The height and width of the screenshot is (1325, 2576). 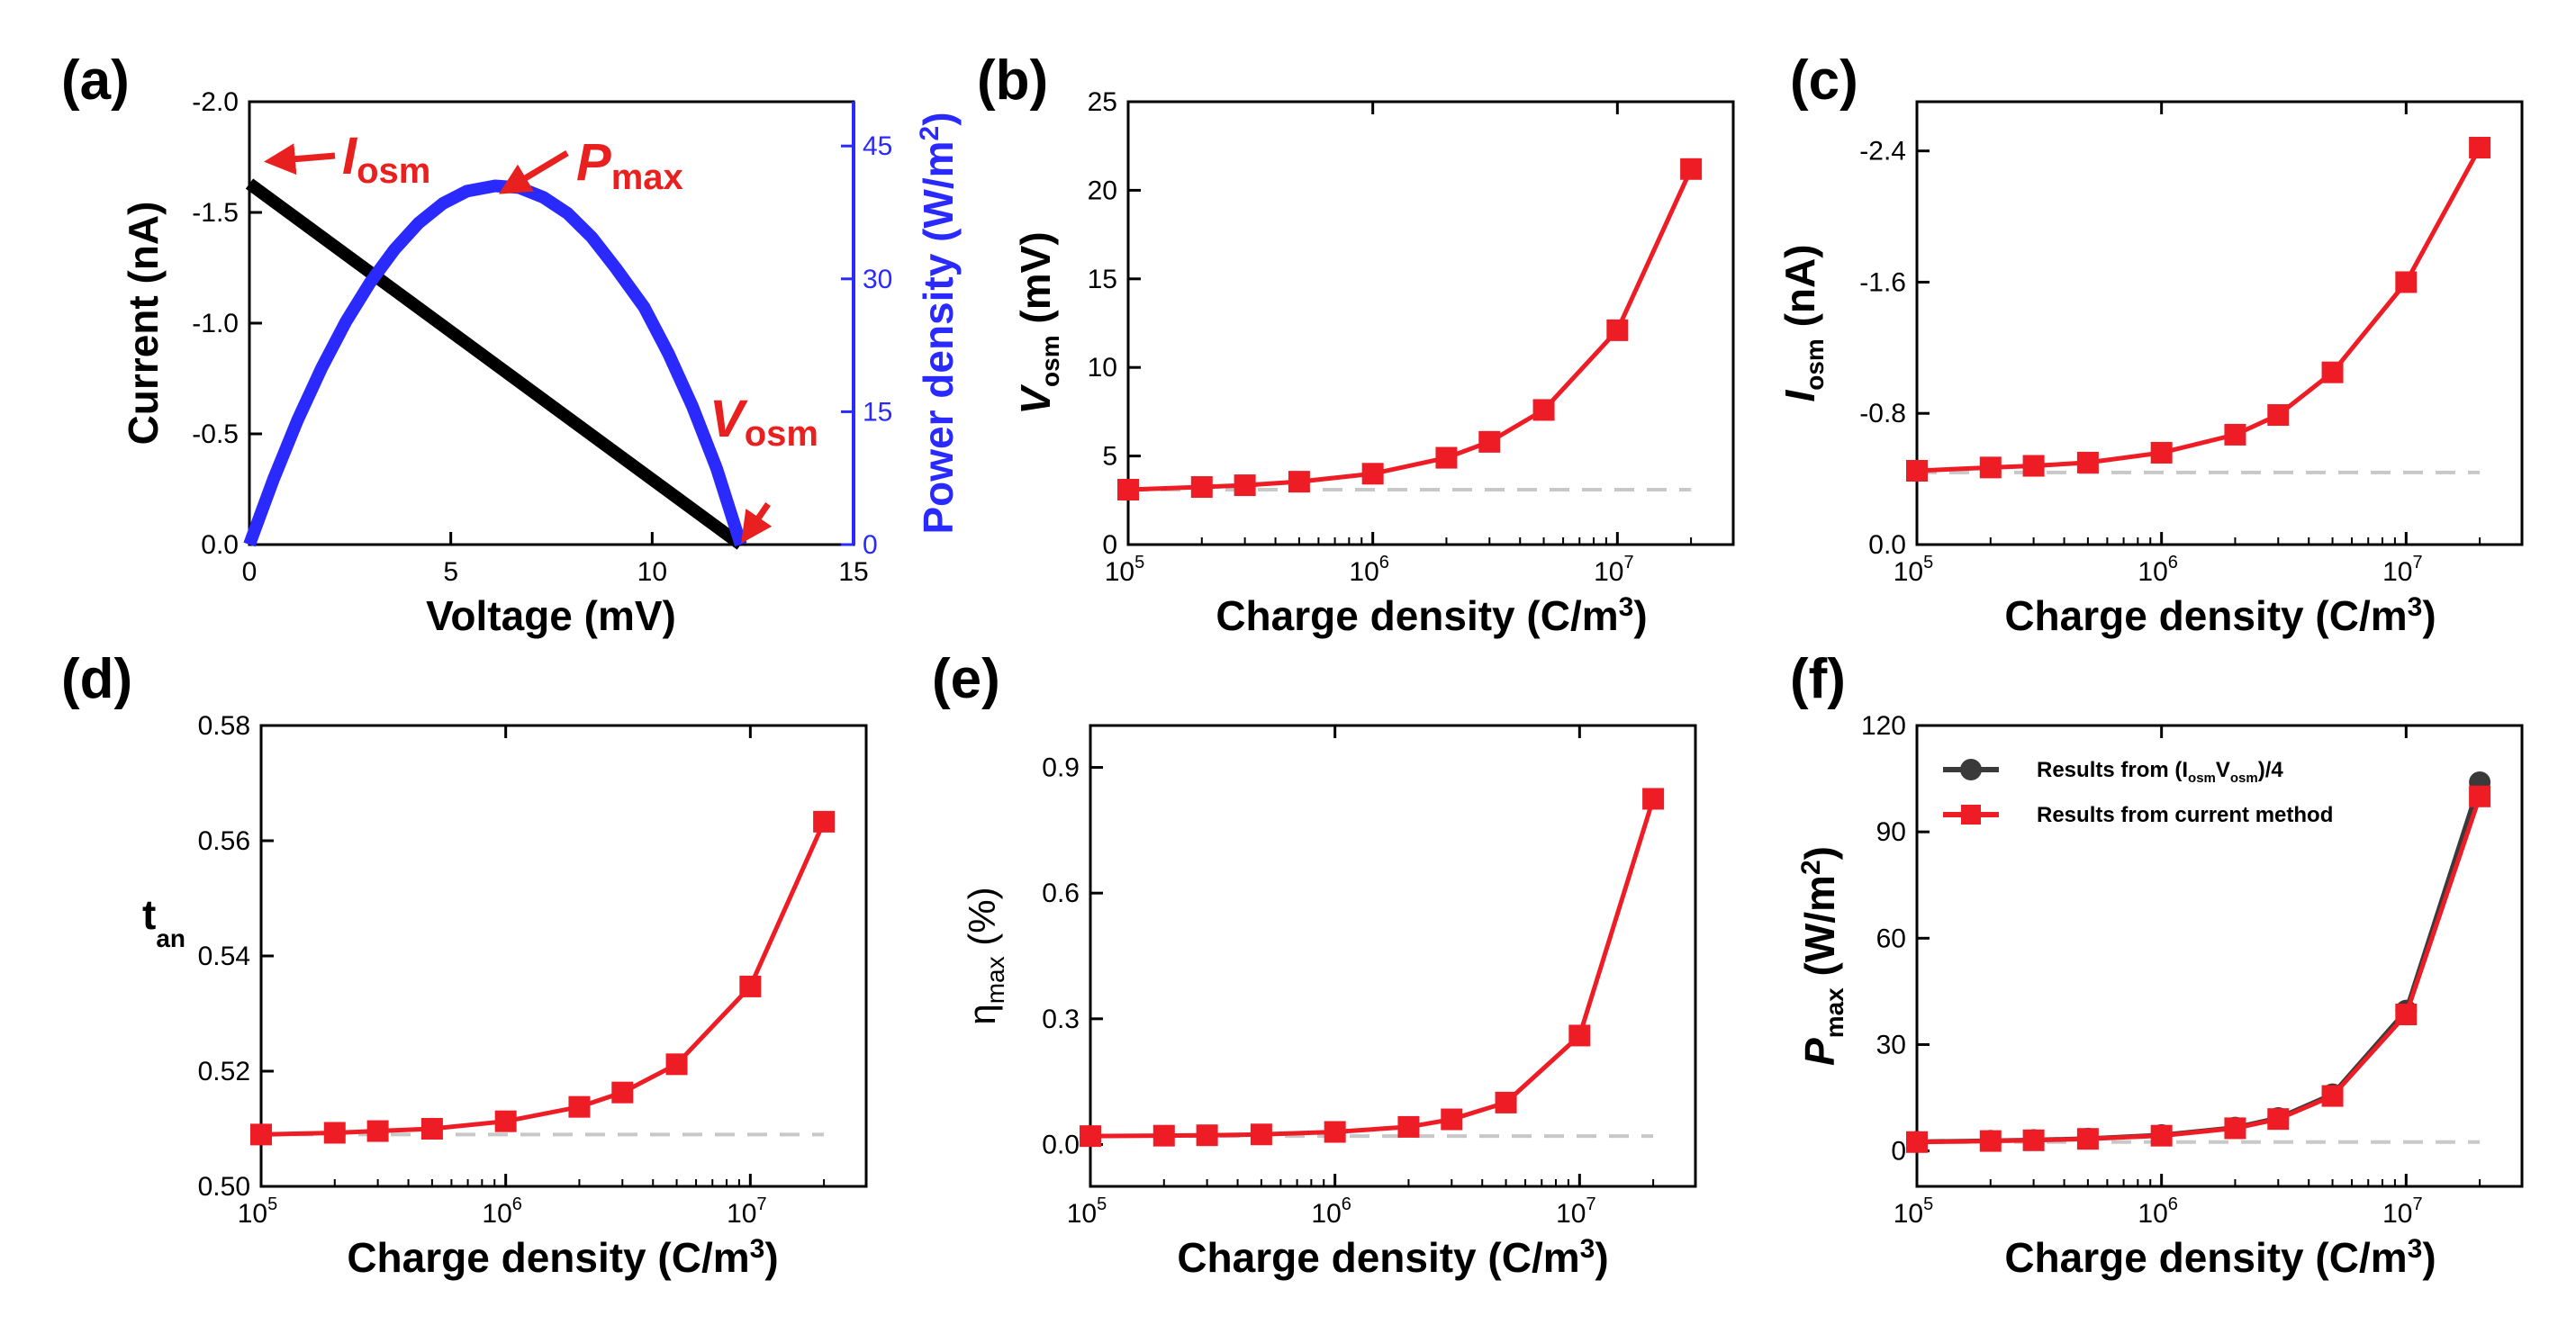 I want to click on panel-e-ylabel-letter: η, so click(x=982, y=1014).